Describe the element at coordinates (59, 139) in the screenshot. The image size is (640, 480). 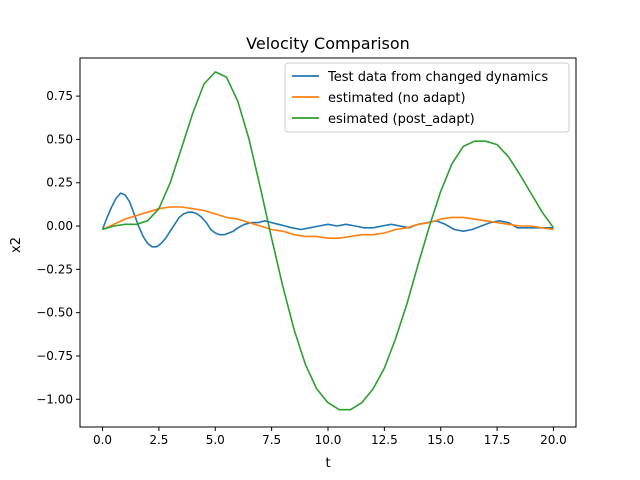
I see `y-tick-label: 0.50` at that location.